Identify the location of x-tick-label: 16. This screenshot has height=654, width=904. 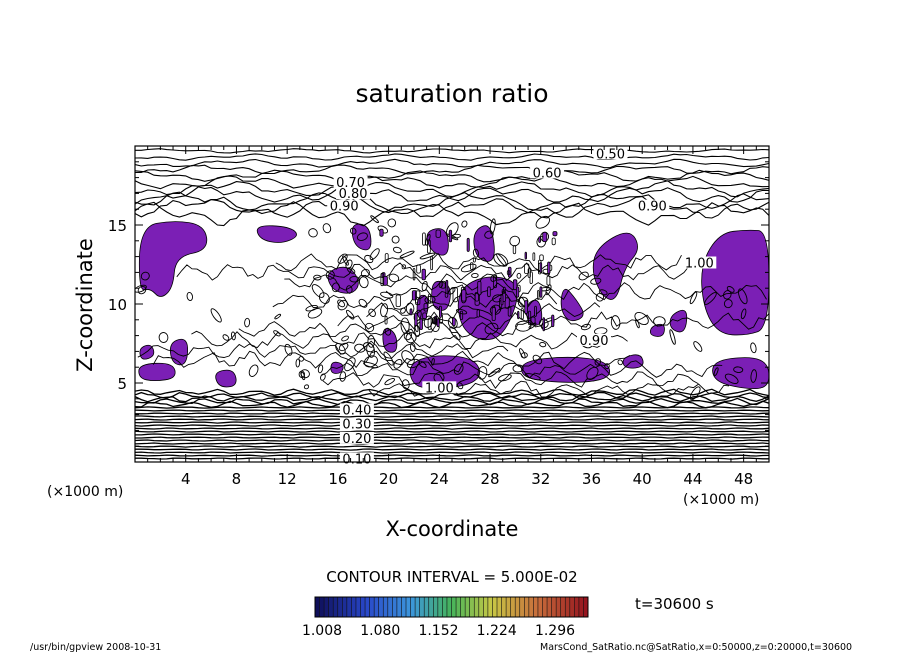
(337, 479).